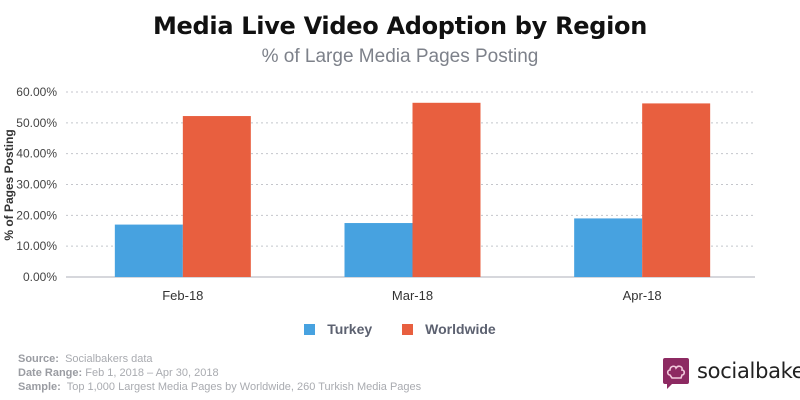 The height and width of the screenshot is (400, 800). I want to click on brand-name: socialbakers, so click(748, 371).